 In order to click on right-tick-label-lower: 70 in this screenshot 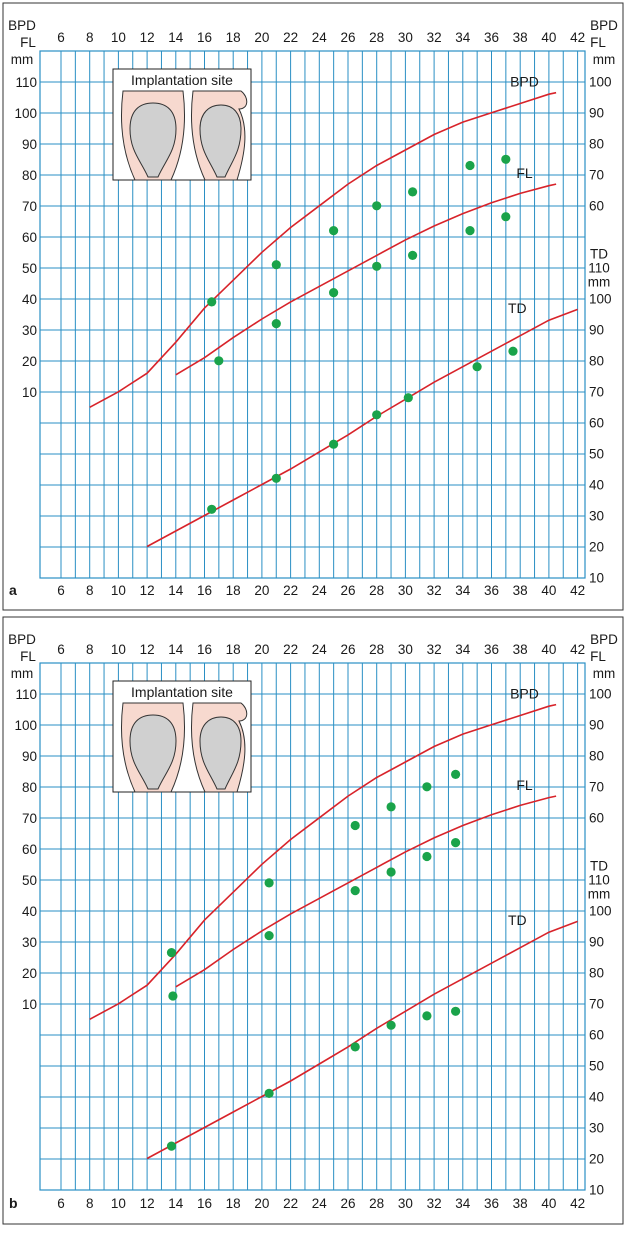, I will do `click(596, 392)`.